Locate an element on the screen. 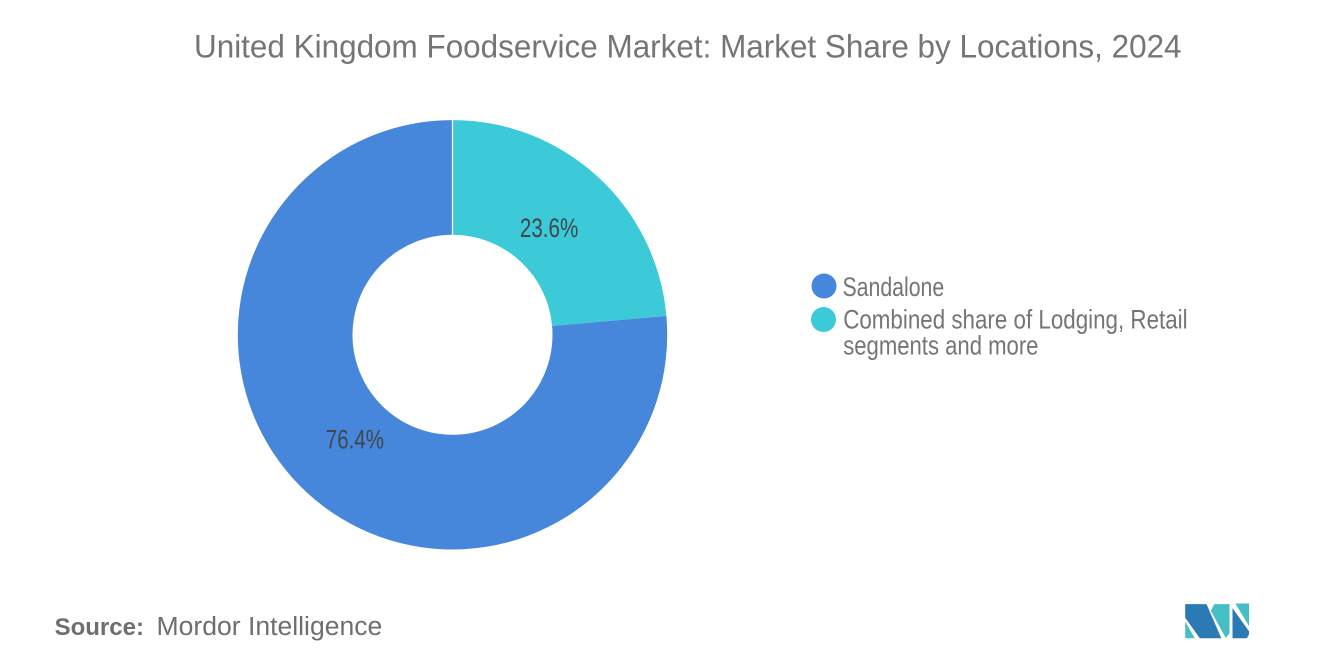  svg-text: segments and more is located at coordinates (940, 347).